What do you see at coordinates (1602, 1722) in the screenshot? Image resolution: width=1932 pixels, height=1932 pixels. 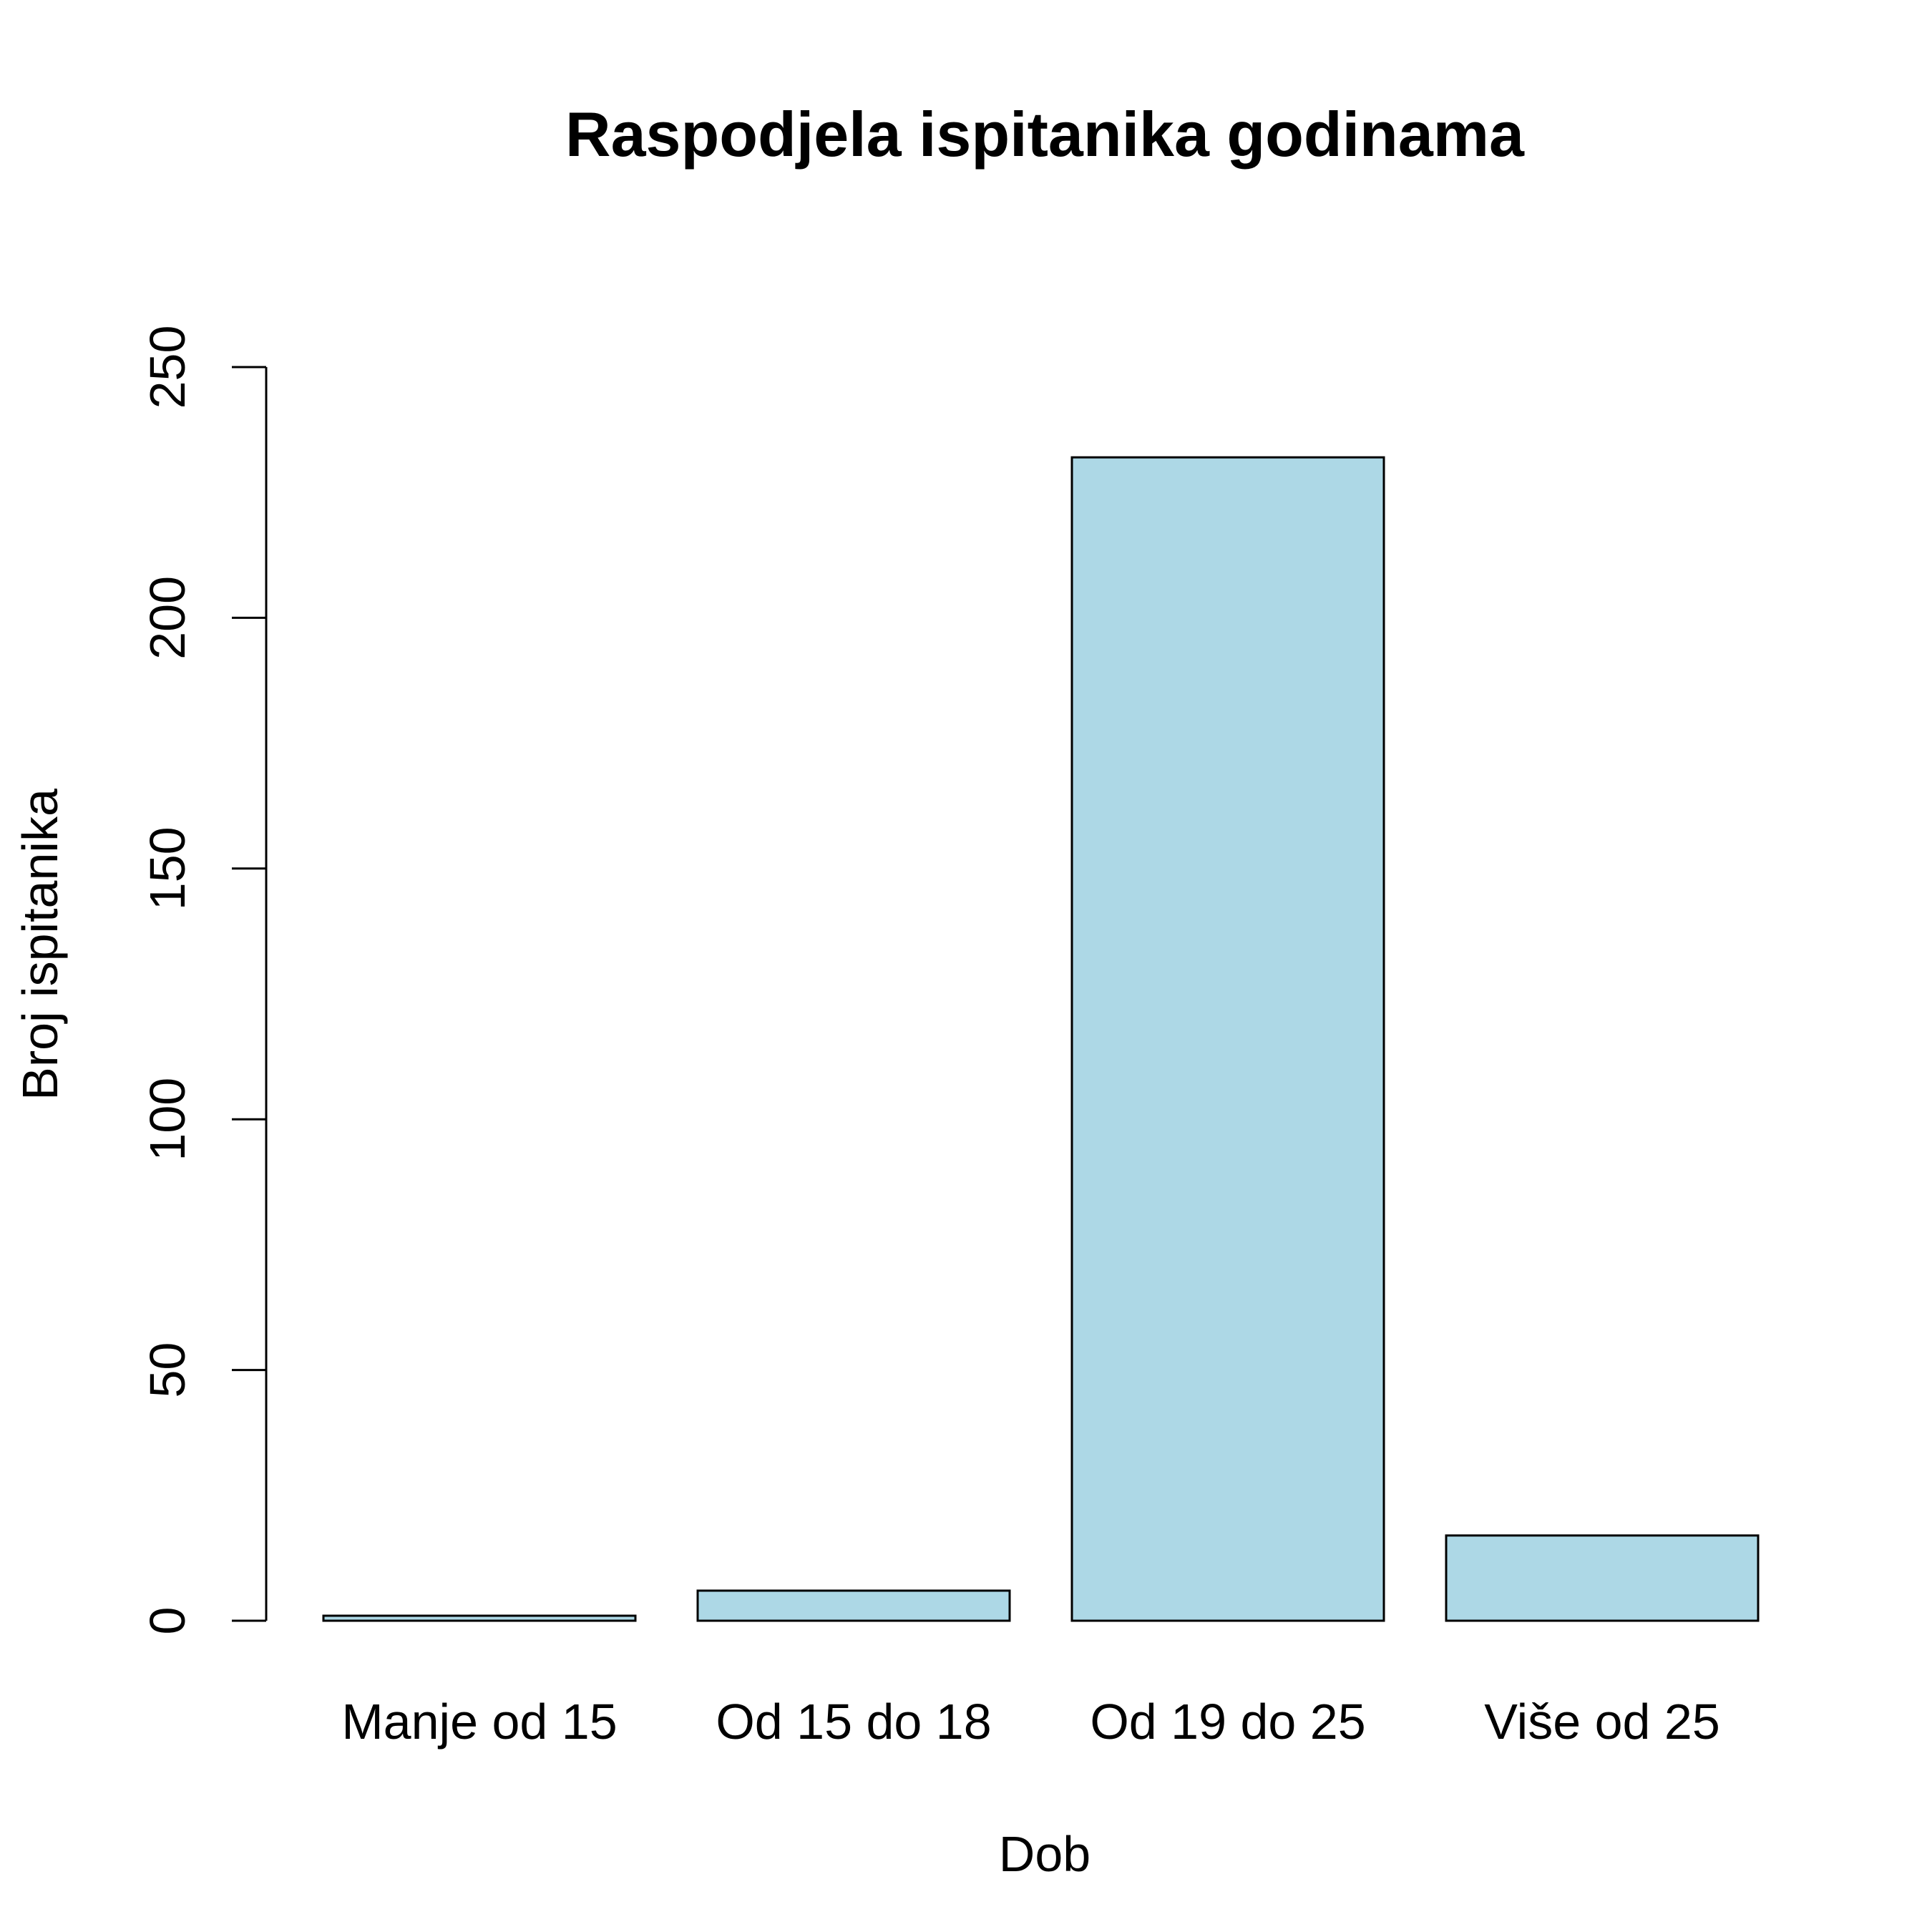 I see `x-tick-label: Više od 25` at bounding box center [1602, 1722].